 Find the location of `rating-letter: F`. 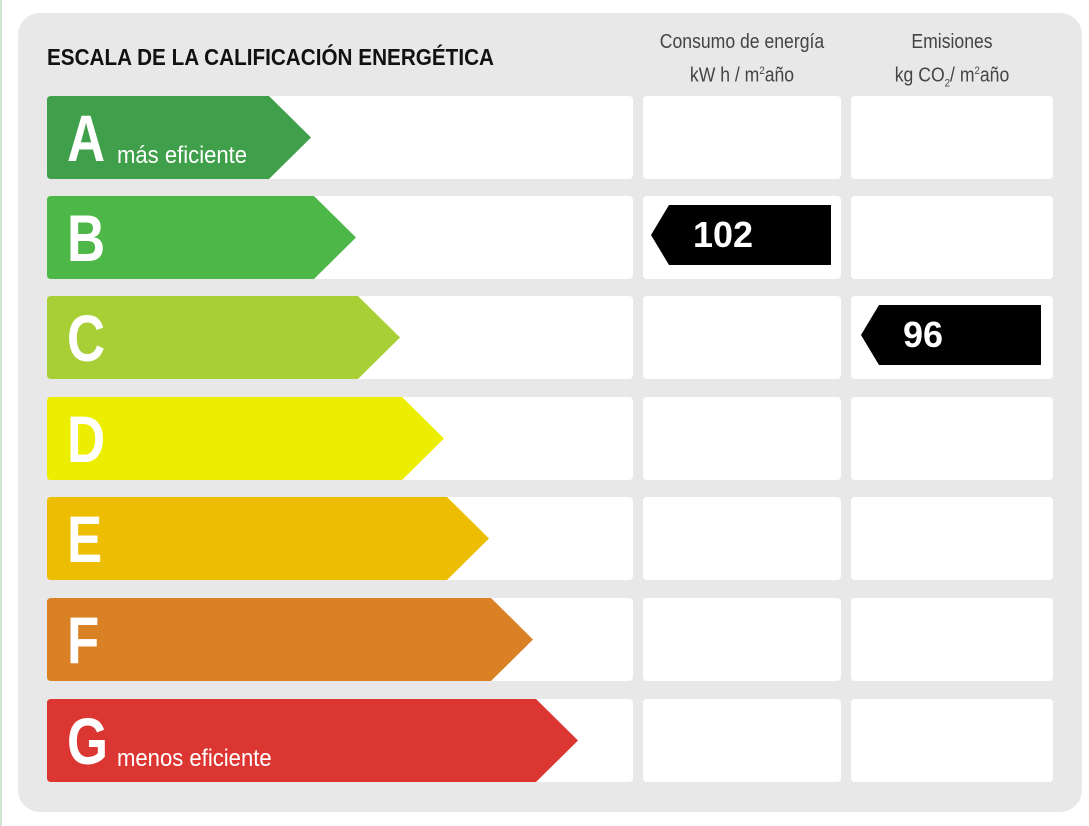

rating-letter: F is located at coordinates (83, 640).